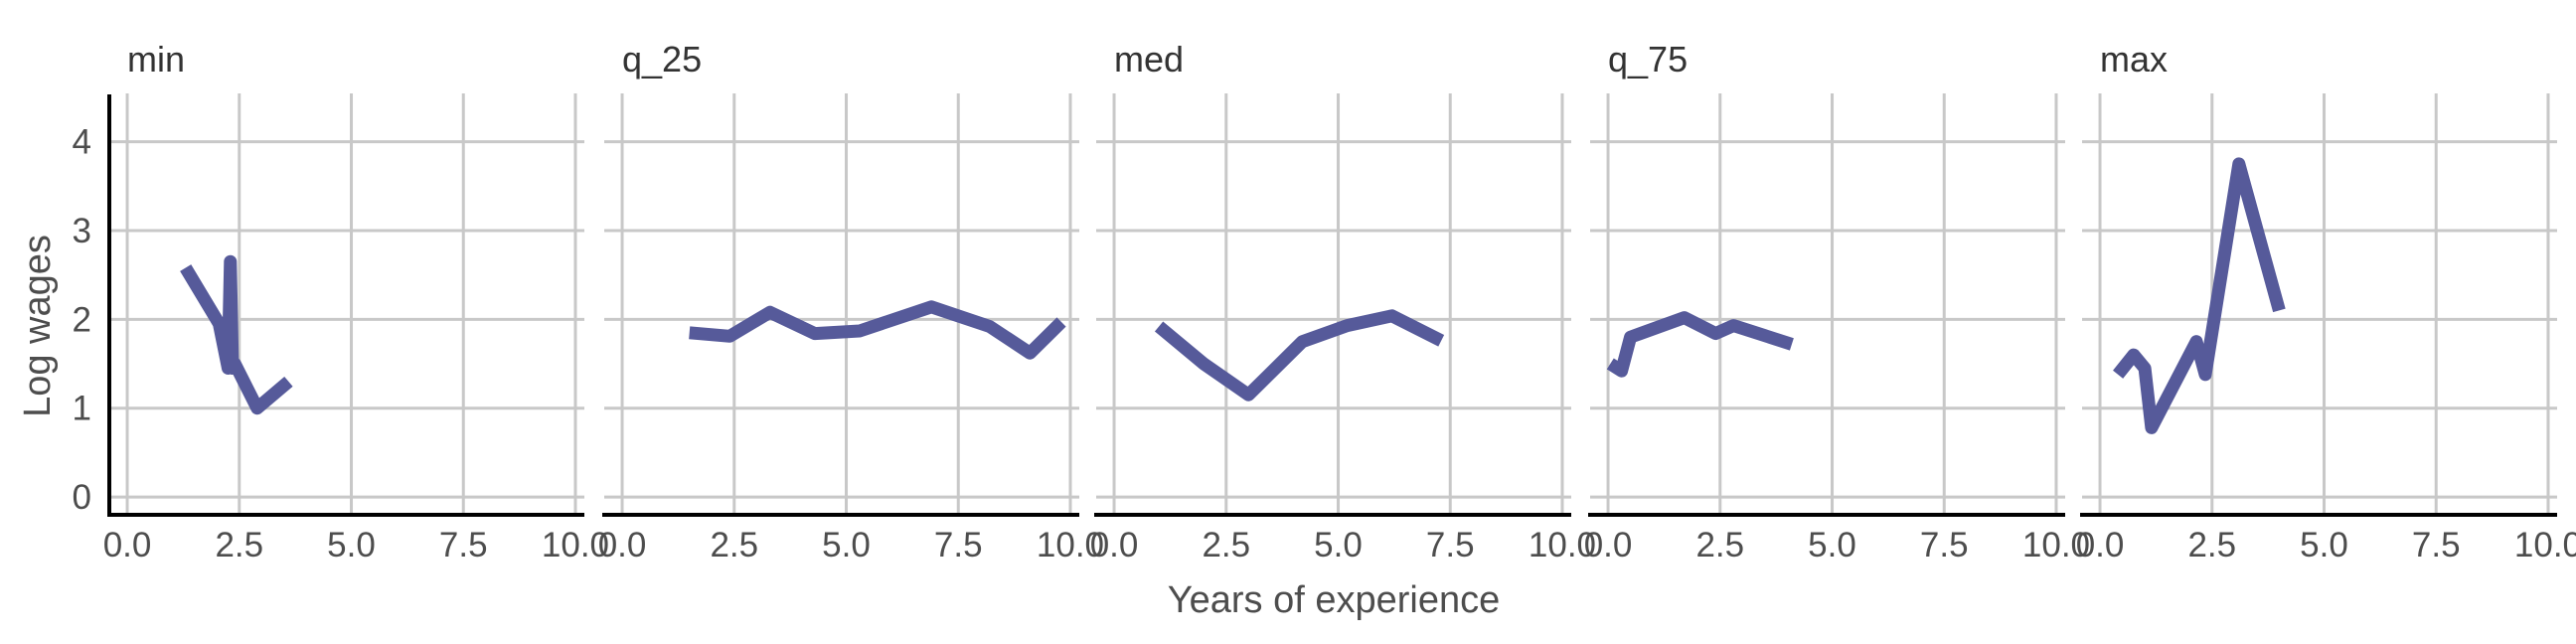 This screenshot has height=644, width=2576. What do you see at coordinates (1334, 600) in the screenshot?
I see `x-axis-title: Years of experience` at bounding box center [1334, 600].